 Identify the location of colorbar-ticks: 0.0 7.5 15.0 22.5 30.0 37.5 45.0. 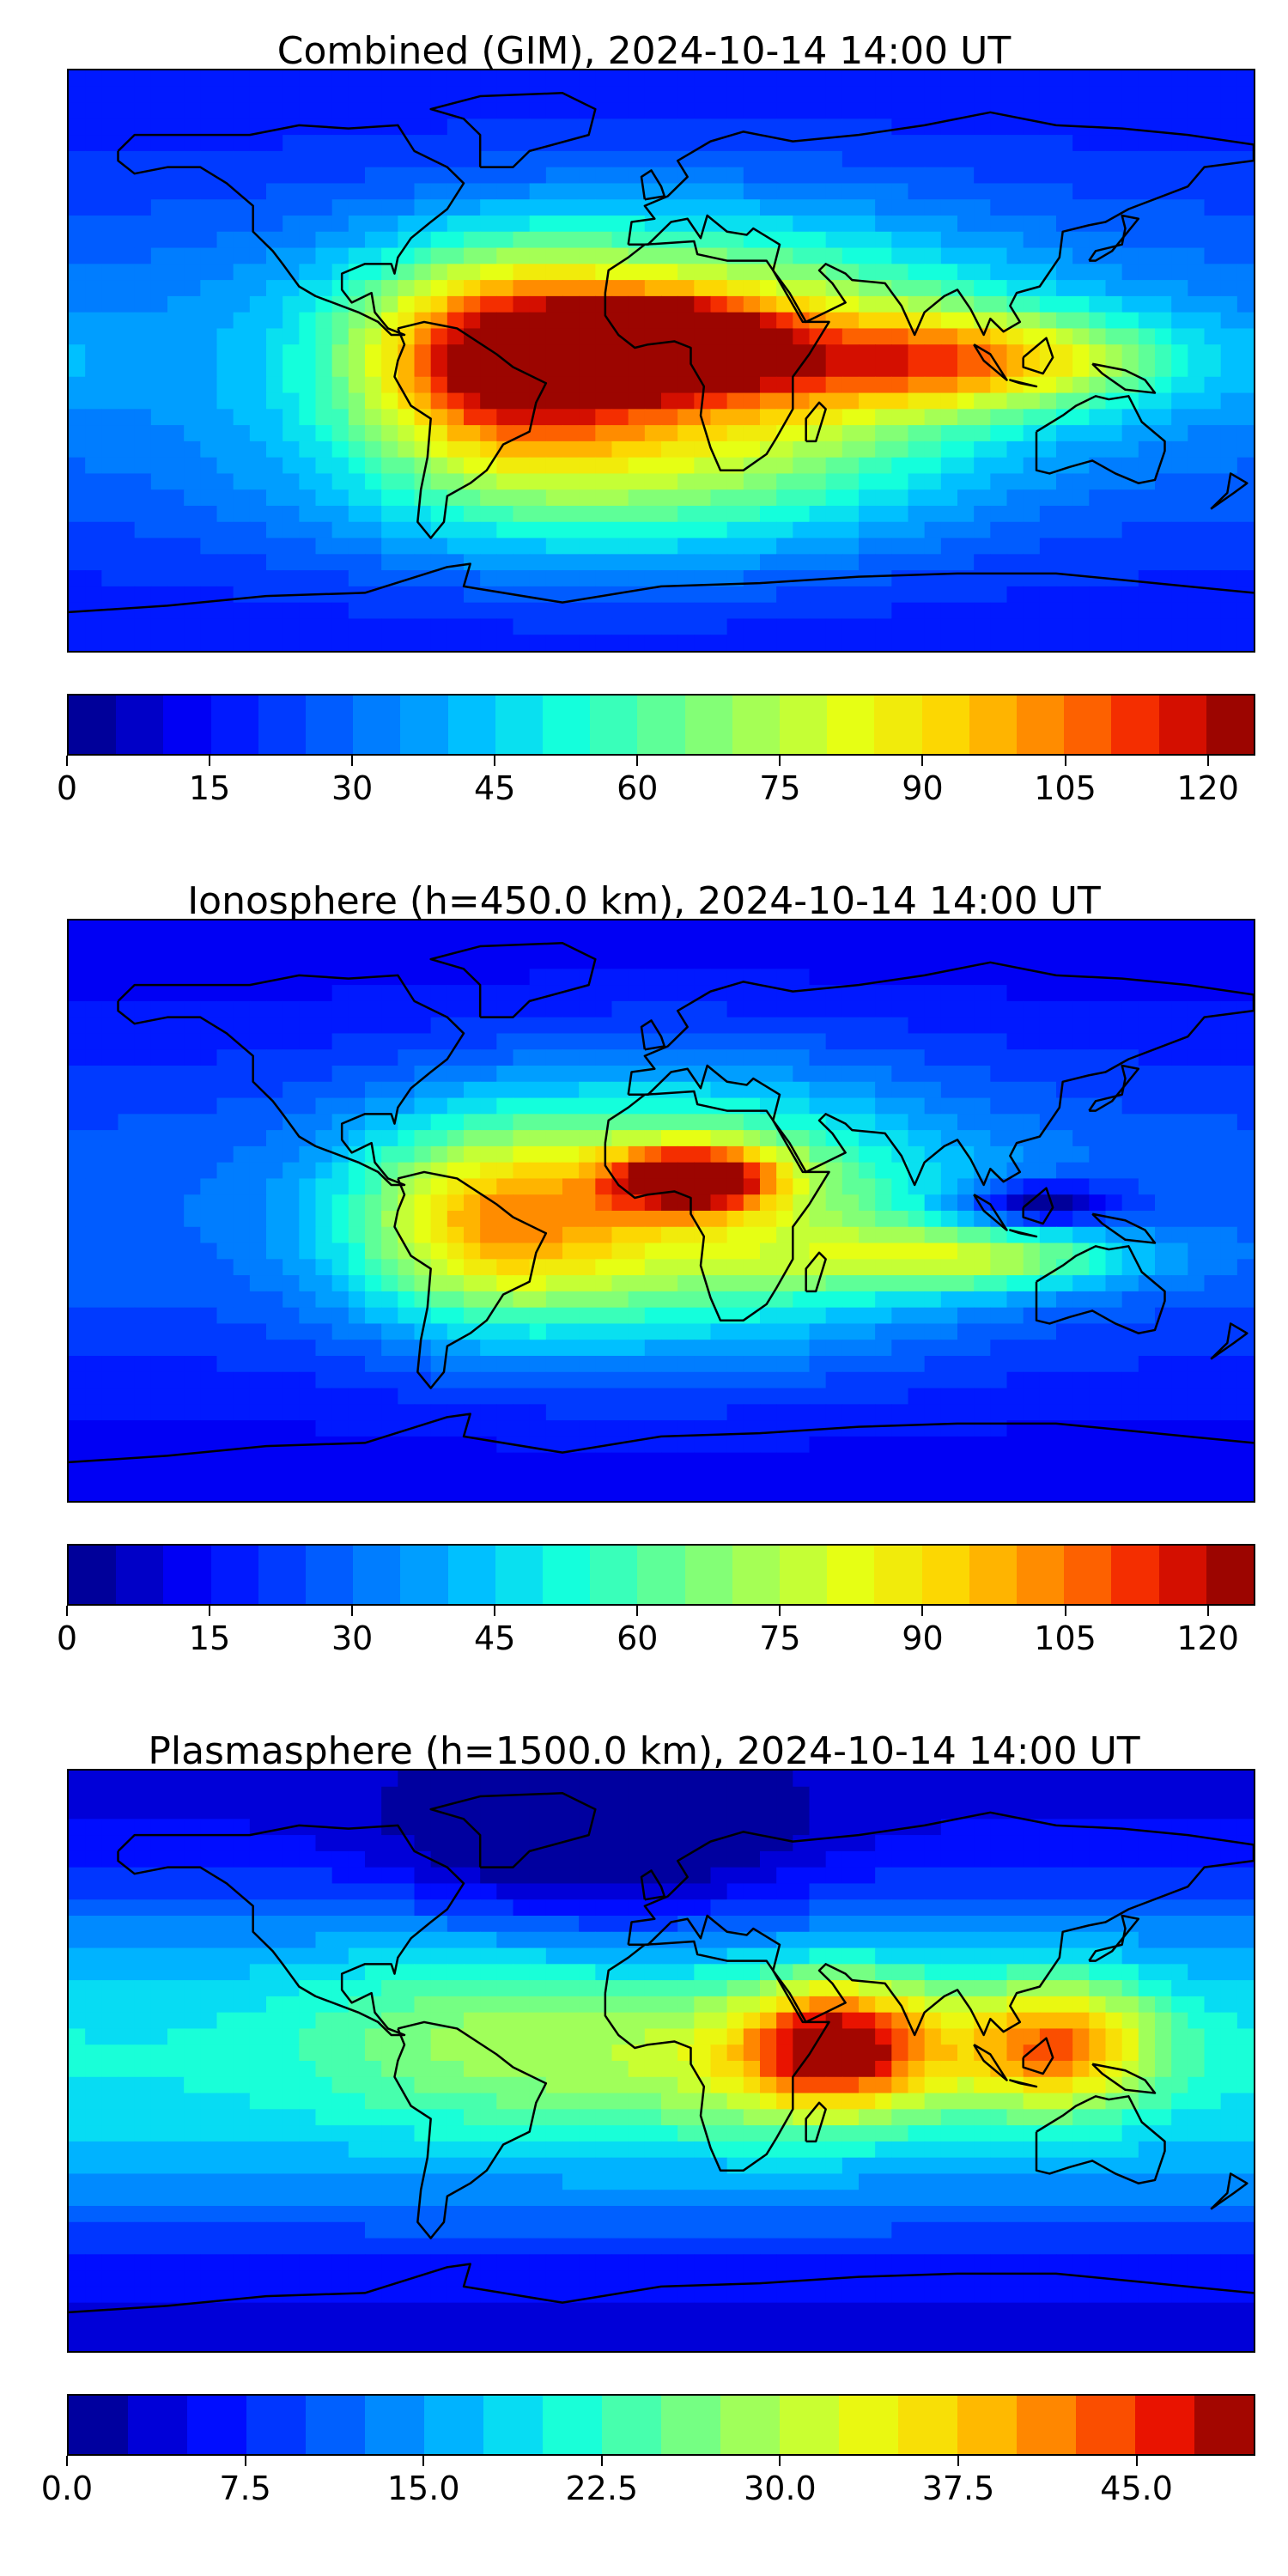
(648, 2481).